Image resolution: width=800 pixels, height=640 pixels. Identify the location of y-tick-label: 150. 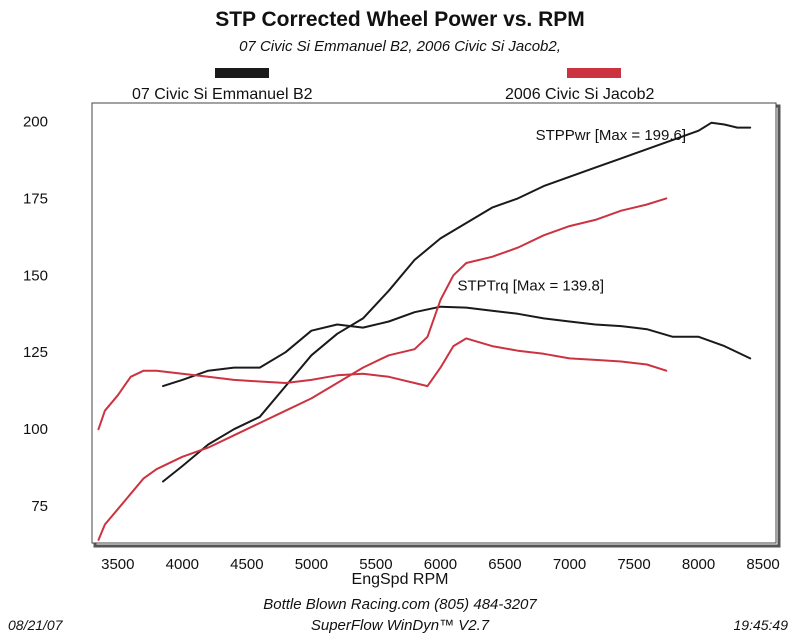
(35, 275).